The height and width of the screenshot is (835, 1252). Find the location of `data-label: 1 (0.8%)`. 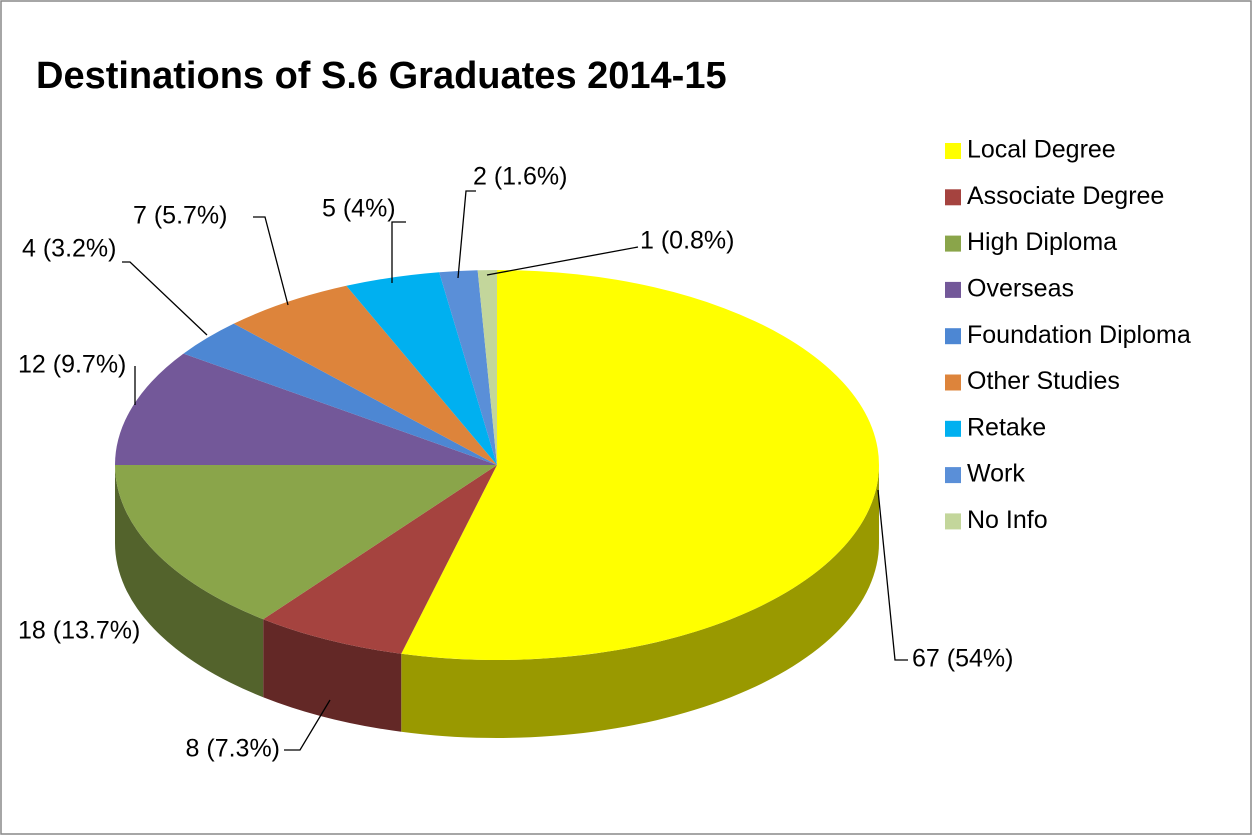

data-label: 1 (0.8%) is located at coordinates (687, 241).